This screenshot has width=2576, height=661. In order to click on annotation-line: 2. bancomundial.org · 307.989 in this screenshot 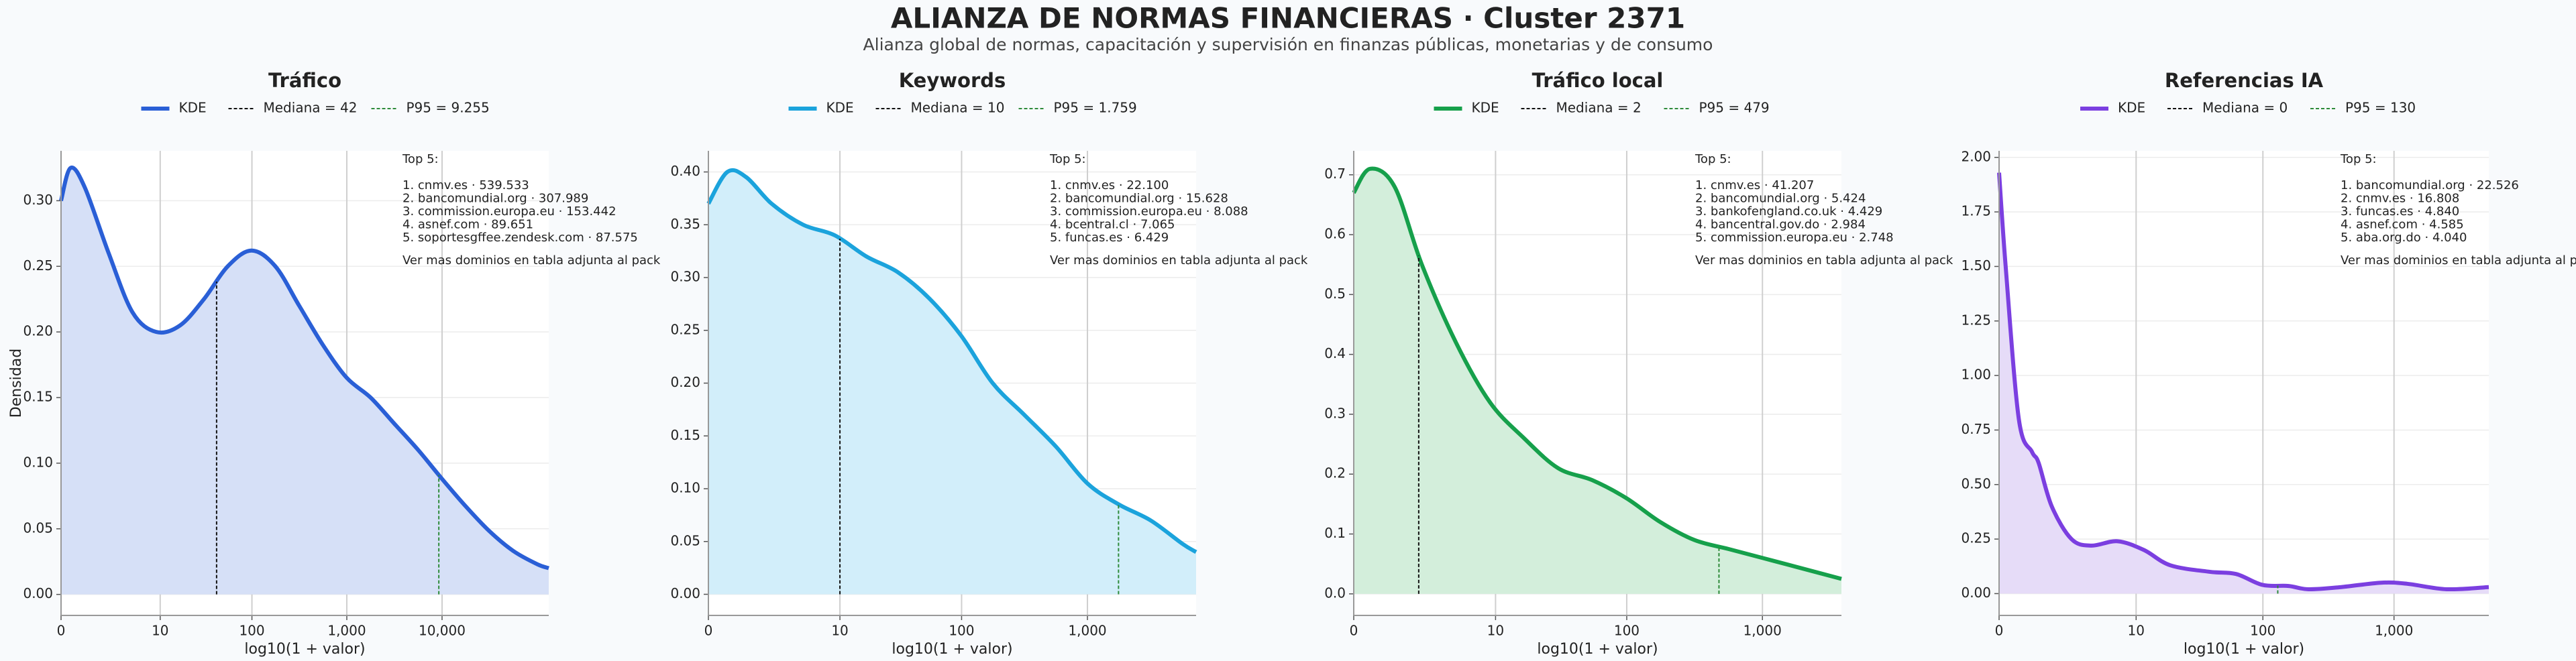, I will do `click(495, 199)`.